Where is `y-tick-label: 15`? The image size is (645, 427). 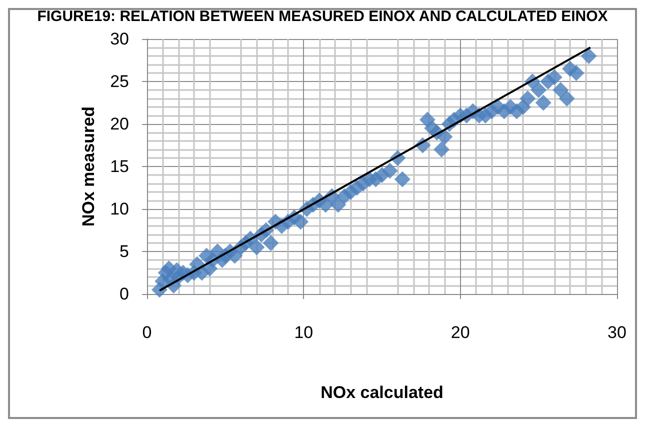 y-tick-label: 15 is located at coordinates (119, 166).